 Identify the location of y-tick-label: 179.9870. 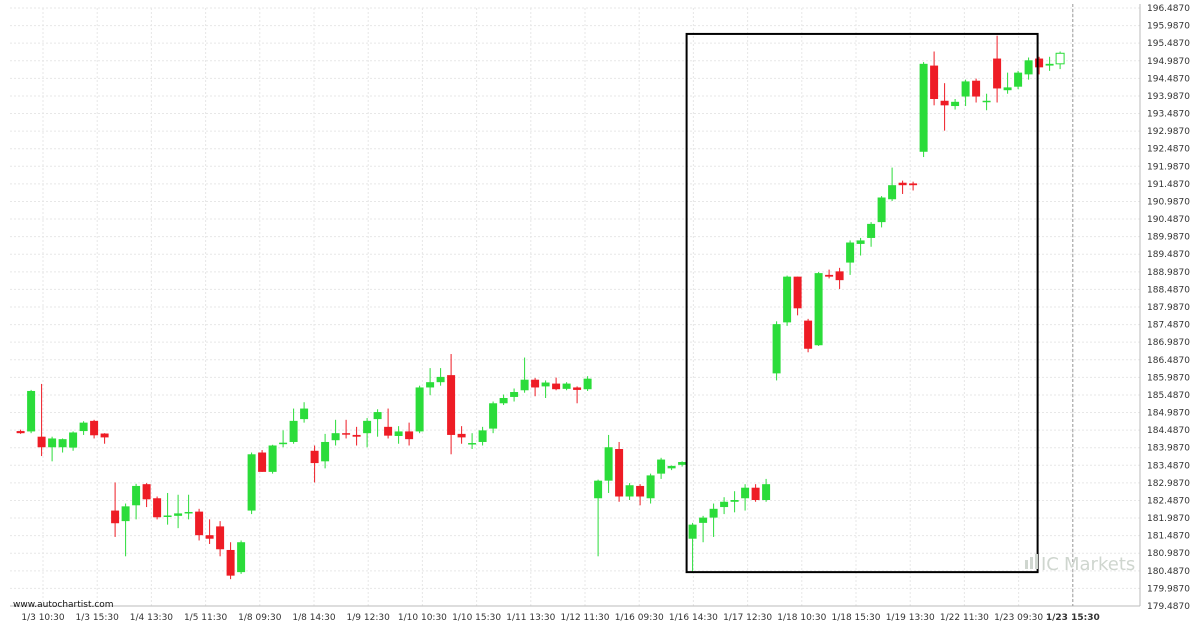
(1168, 589).